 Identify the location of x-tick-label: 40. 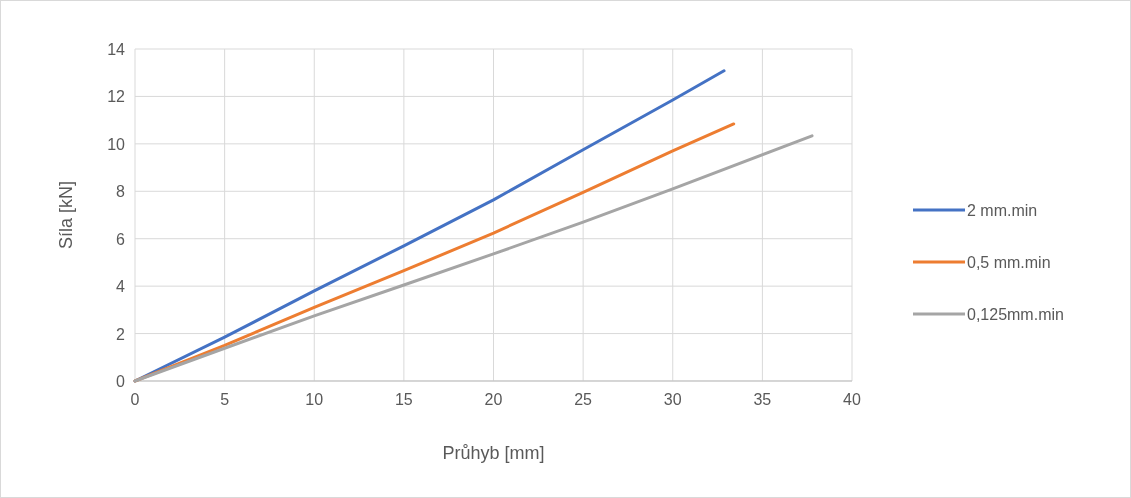
(852, 399).